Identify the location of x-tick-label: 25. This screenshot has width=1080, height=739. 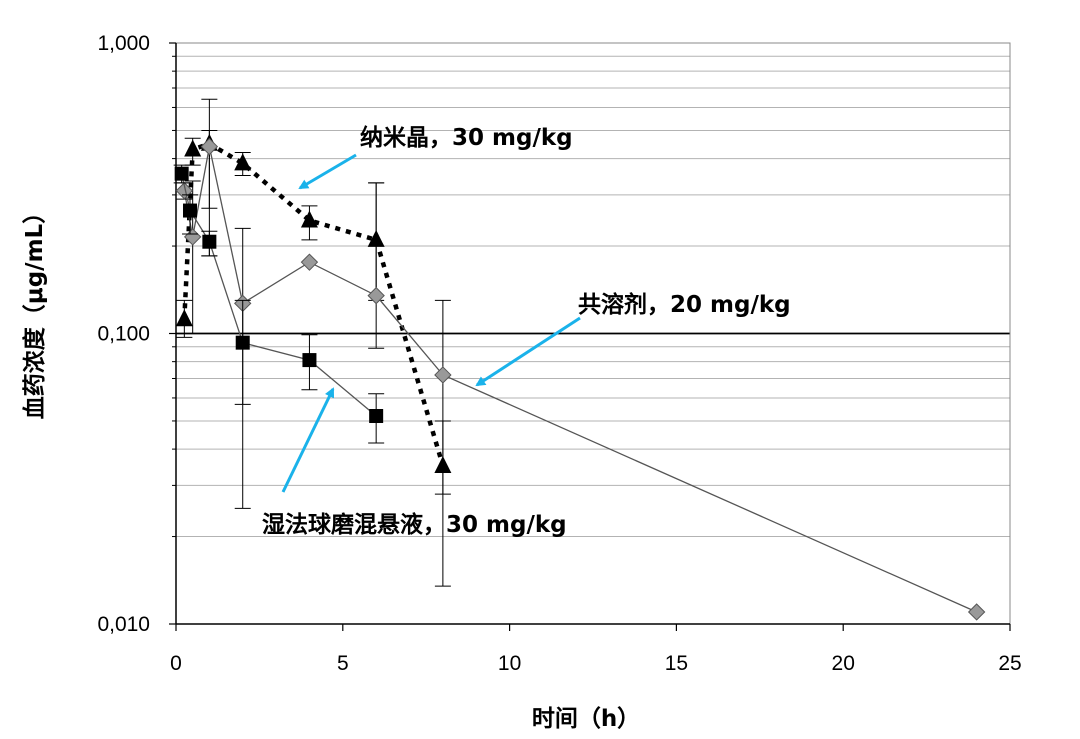
(1009, 663).